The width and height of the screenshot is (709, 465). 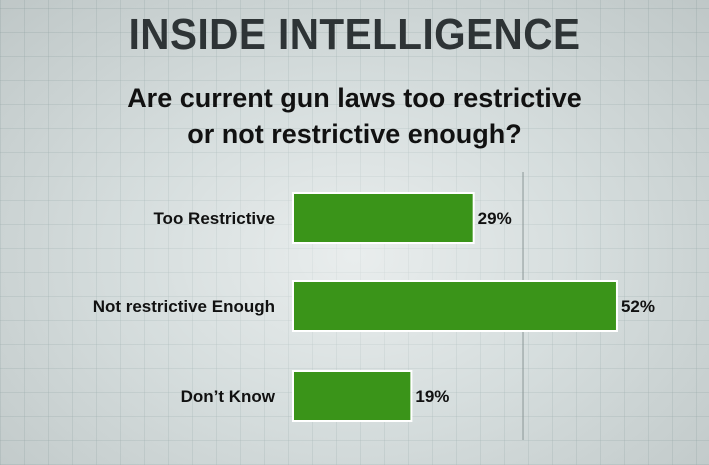 I want to click on category-label-2: Not restrictive Enough, so click(x=184, y=306).